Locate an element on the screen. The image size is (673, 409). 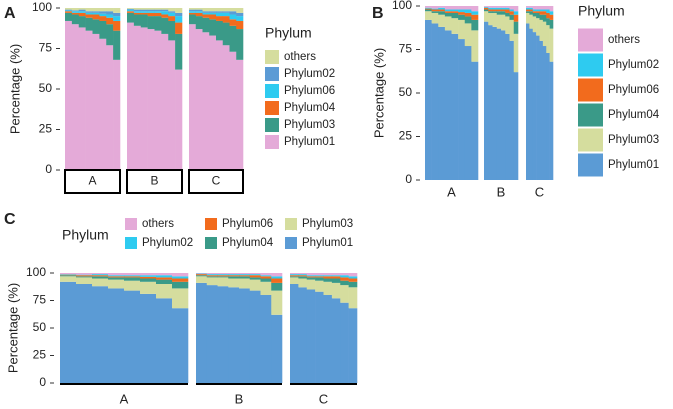
y-tick-label: 50 is located at coordinates (40, 327).